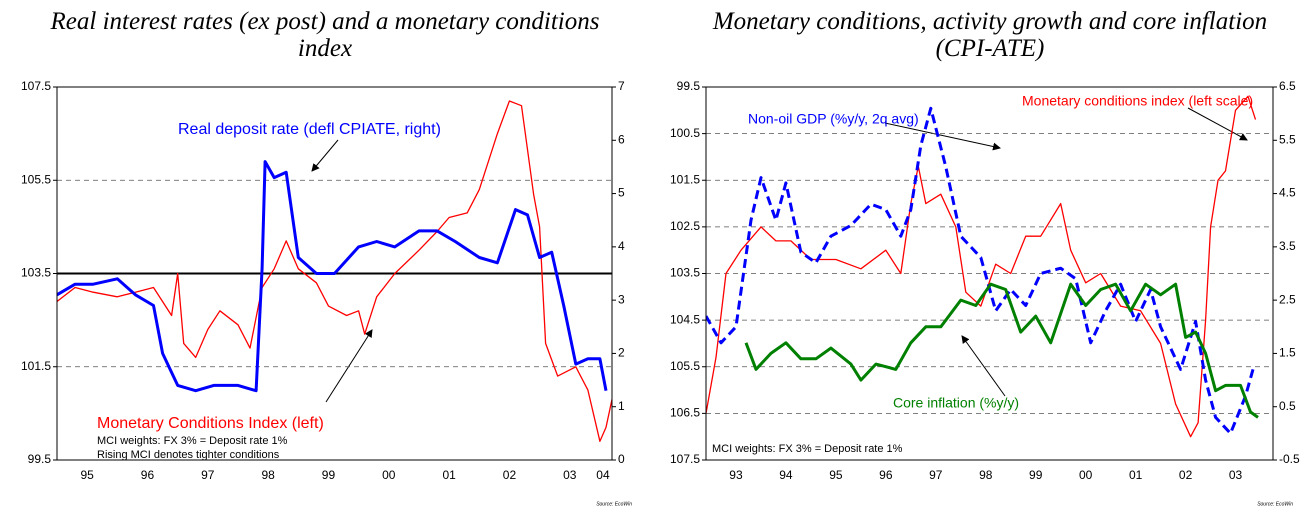  Describe the element at coordinates (210, 423) in the screenshot. I see `series-label: Monetary Conditions Index (left)` at that location.